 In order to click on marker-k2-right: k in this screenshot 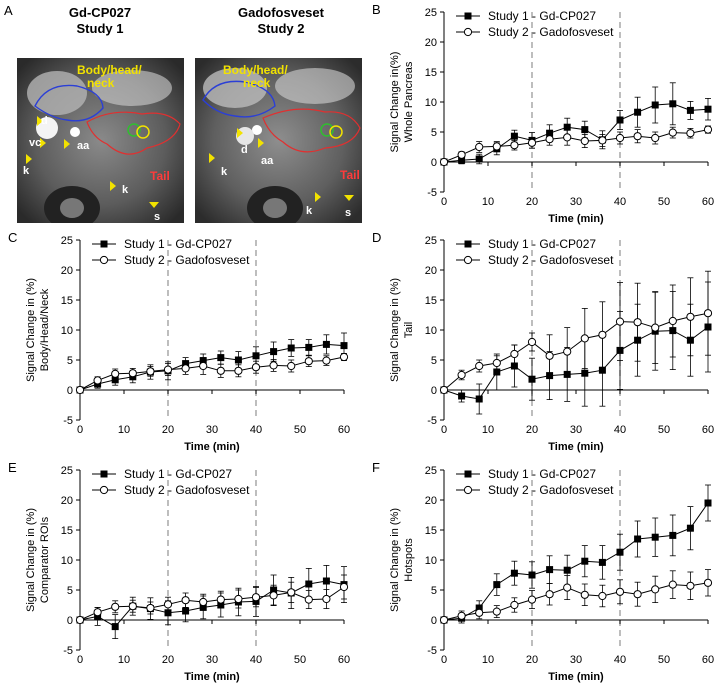, I will do `click(309, 211)`.